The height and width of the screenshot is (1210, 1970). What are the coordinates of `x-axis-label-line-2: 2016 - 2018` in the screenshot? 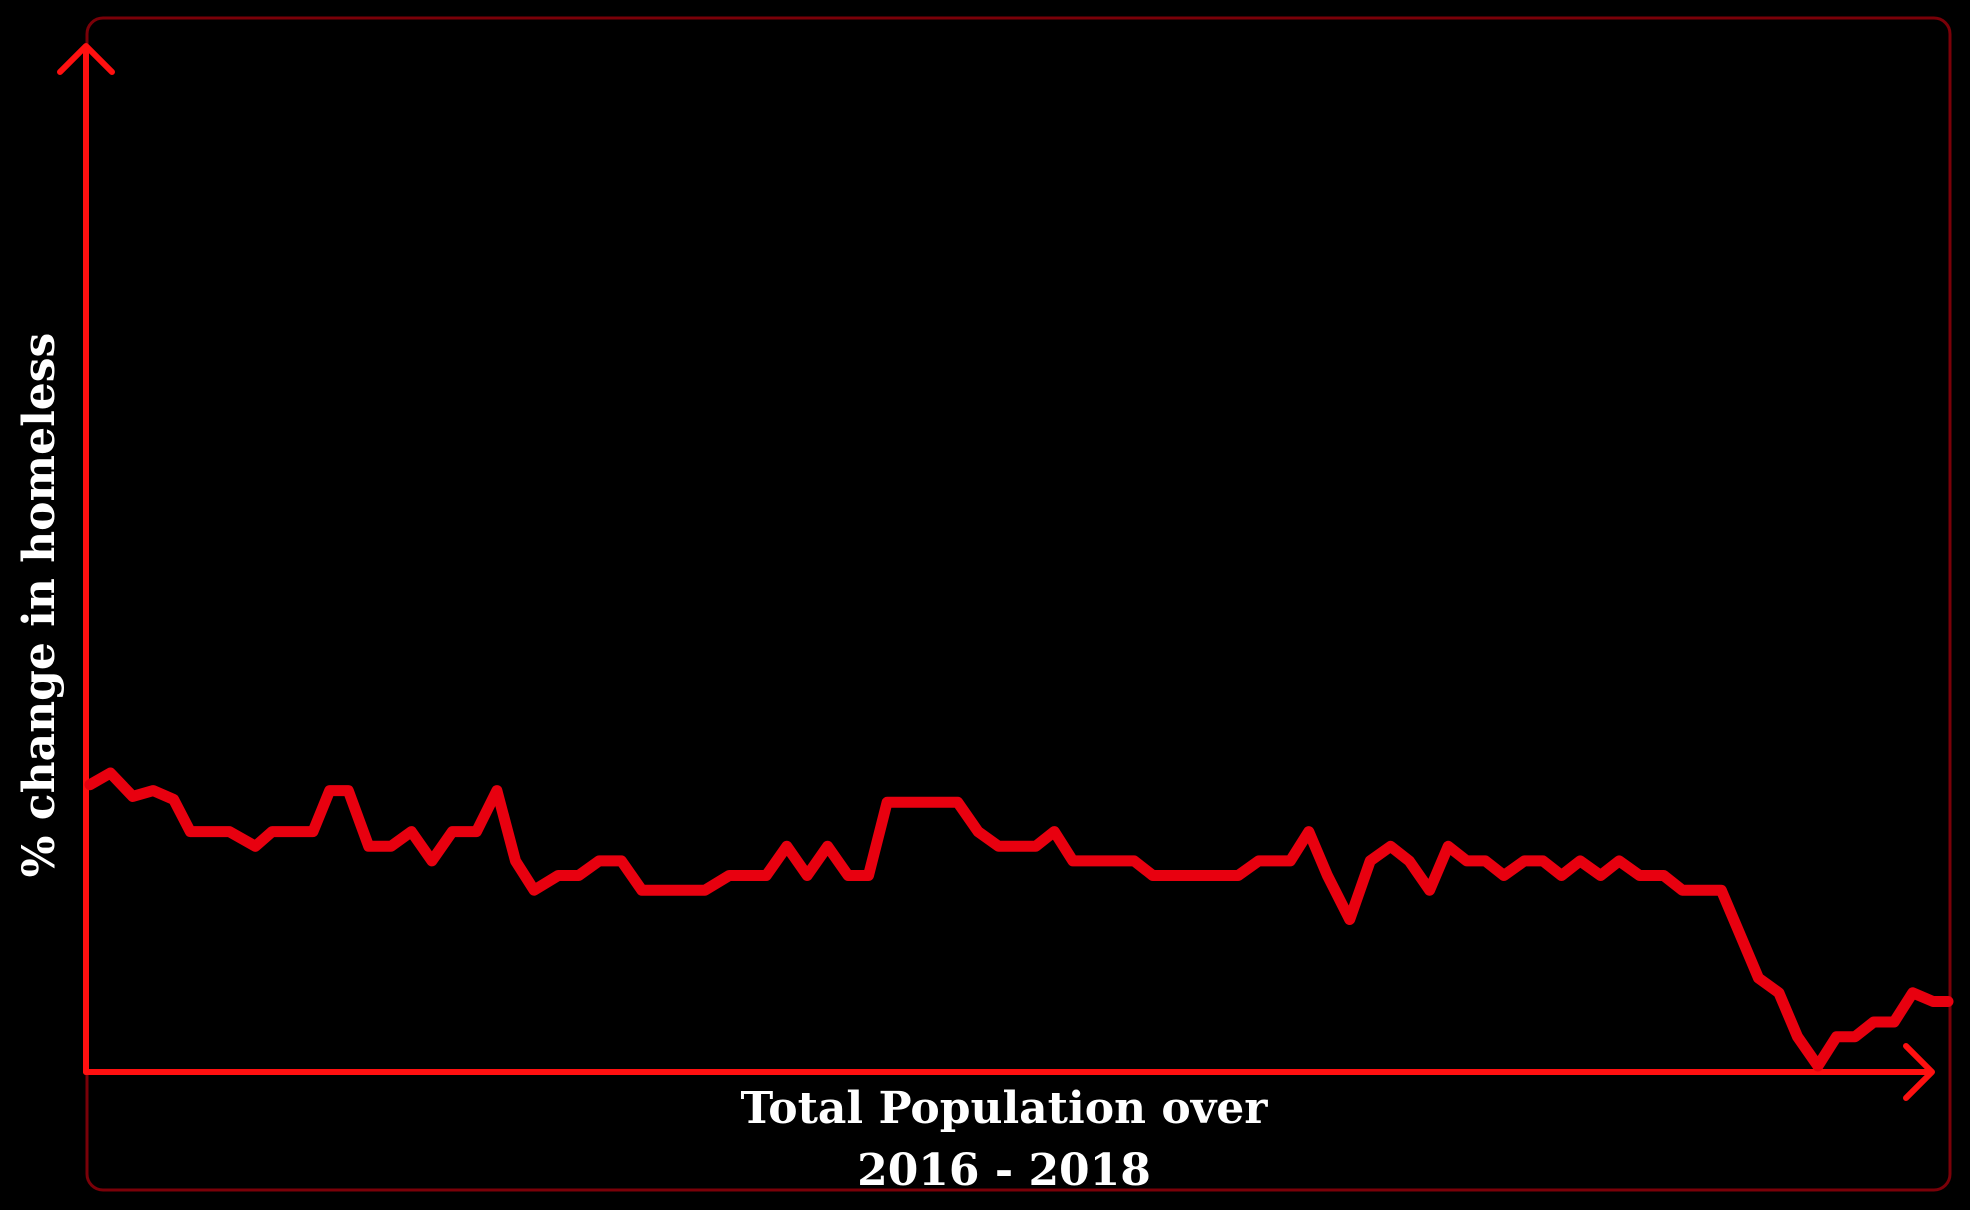 It's located at (1004, 1170).